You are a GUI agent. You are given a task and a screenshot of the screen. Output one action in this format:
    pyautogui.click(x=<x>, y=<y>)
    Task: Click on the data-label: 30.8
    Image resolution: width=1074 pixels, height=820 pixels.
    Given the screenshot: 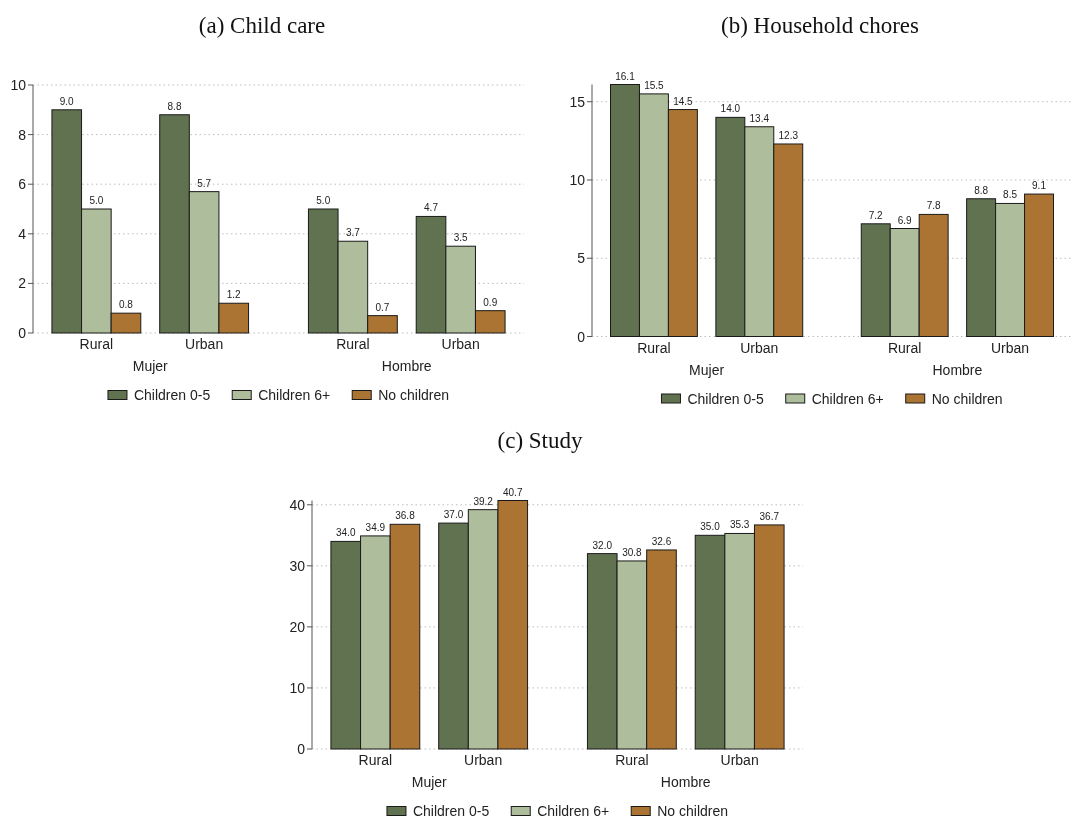 What is the action you would take?
    pyautogui.click(x=632, y=552)
    